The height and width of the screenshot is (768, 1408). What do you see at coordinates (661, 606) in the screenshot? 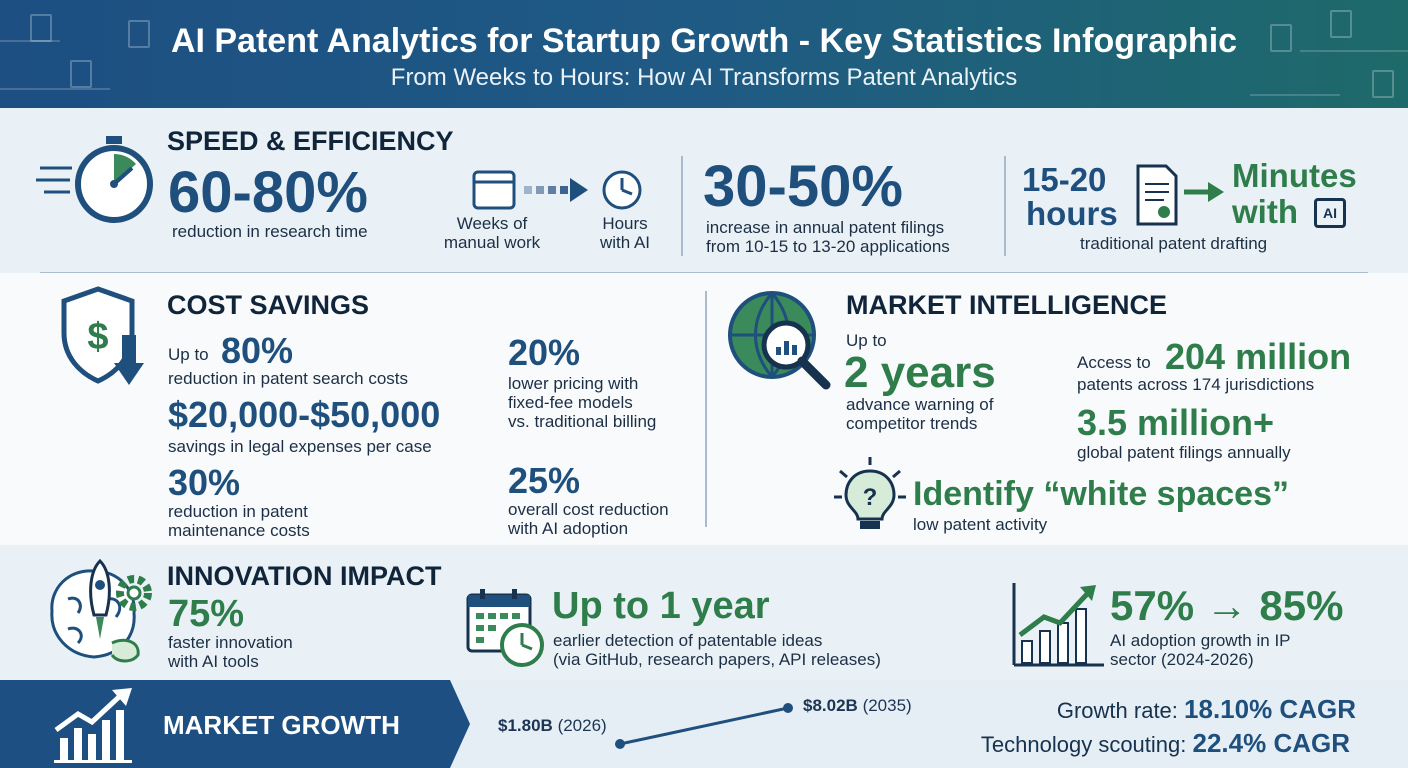
I see `detection-value: Up to 1 year` at bounding box center [661, 606].